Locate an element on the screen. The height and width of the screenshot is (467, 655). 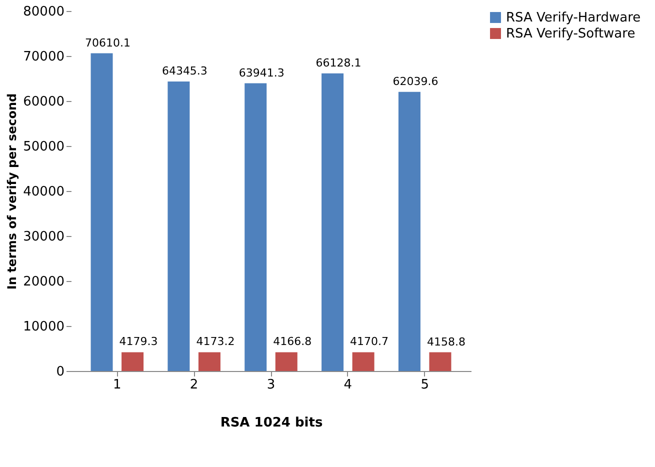
data-label: 4173.2 is located at coordinates (215, 341).